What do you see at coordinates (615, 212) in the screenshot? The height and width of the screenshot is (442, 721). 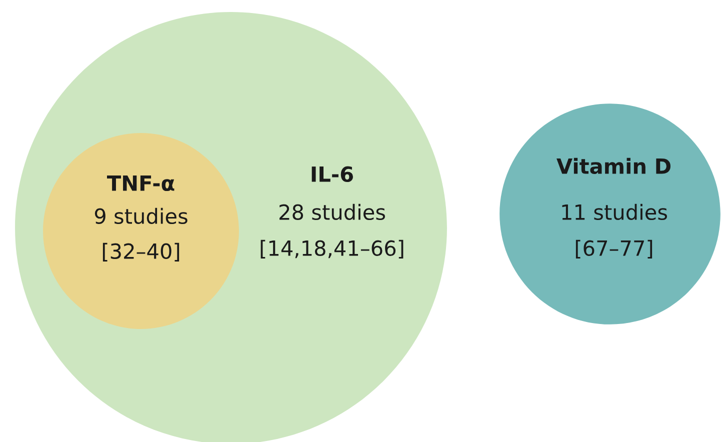 I see `data-label: 11 studies` at bounding box center [615, 212].